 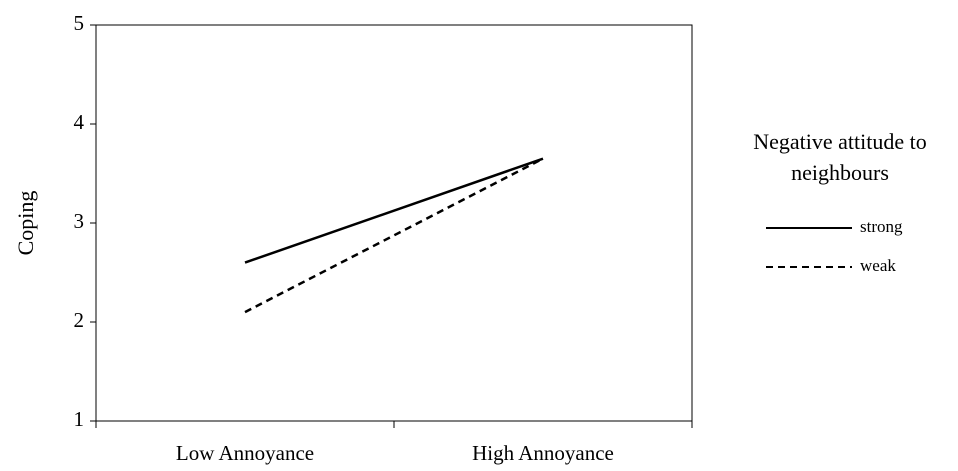 What do you see at coordinates (79, 122) in the screenshot?
I see `y-tick-label: 4` at bounding box center [79, 122].